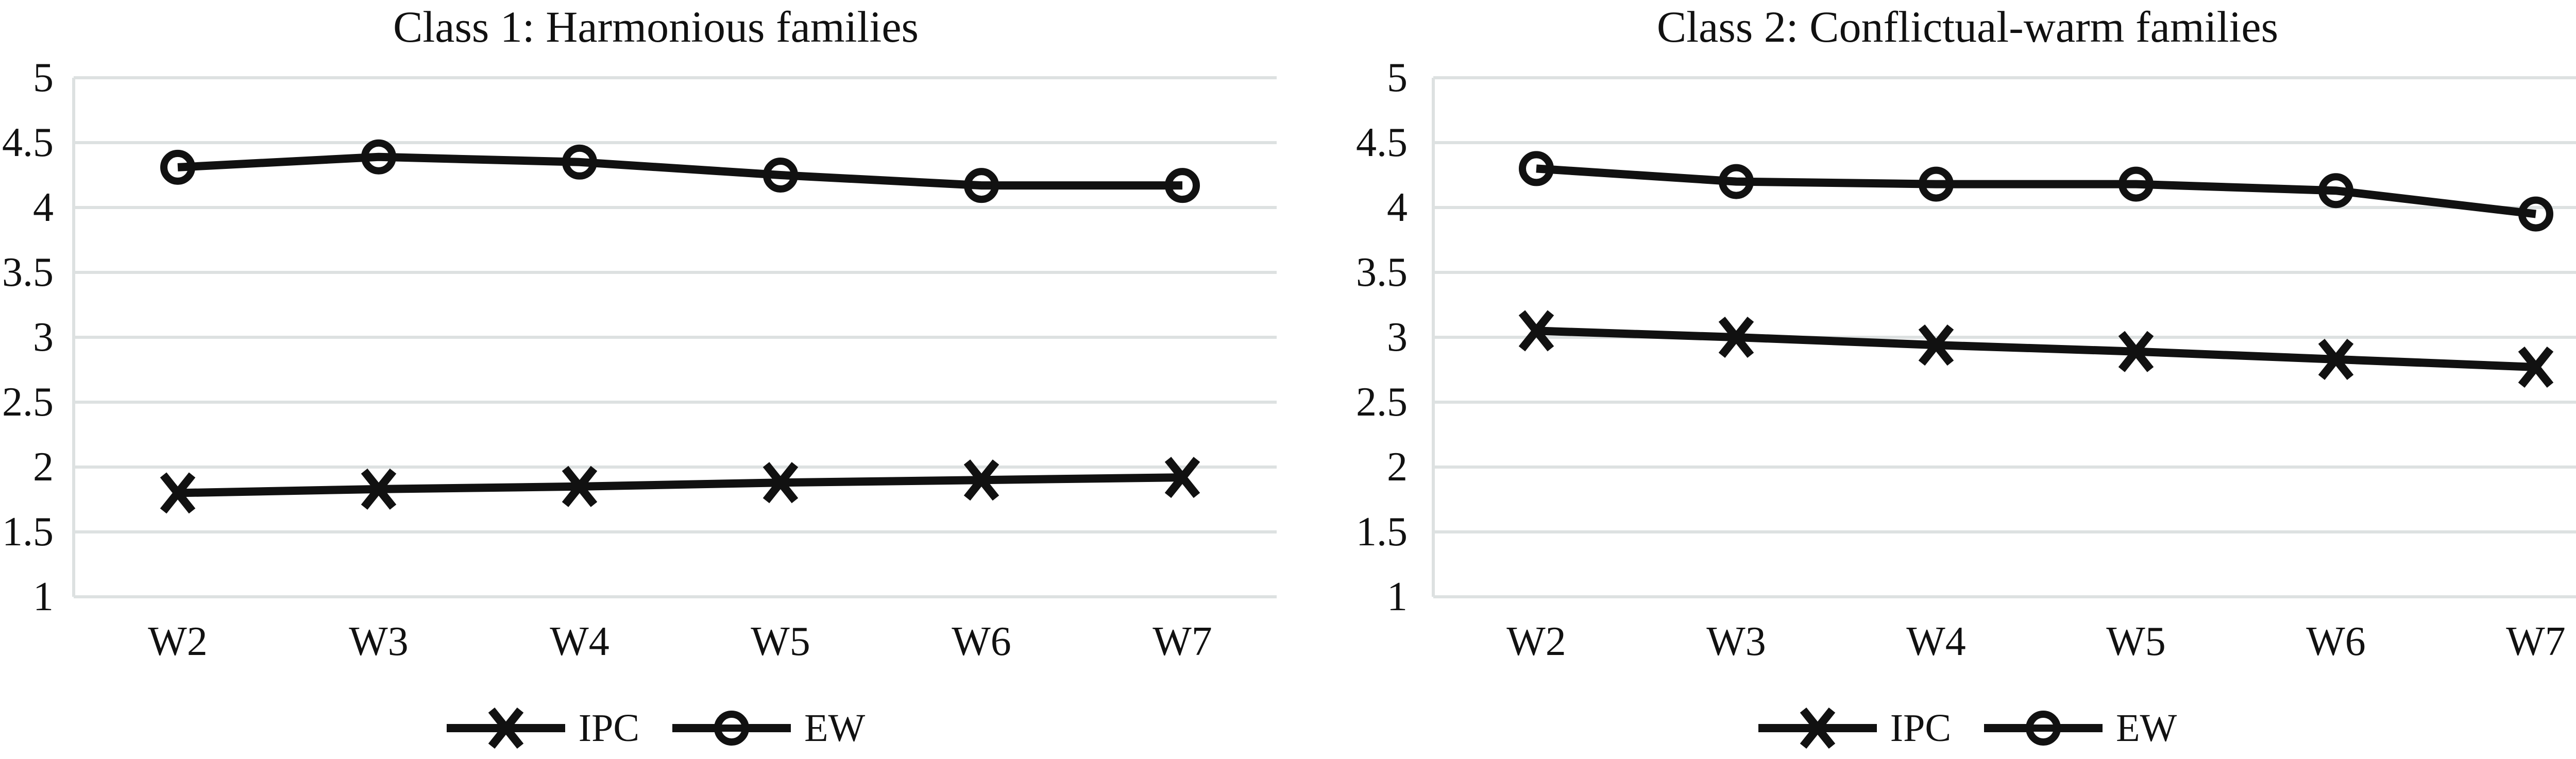 The width and height of the screenshot is (2576, 759). I want to click on chart-title-class2: Class 2: Conflictual-warm families, so click(1967, 27).